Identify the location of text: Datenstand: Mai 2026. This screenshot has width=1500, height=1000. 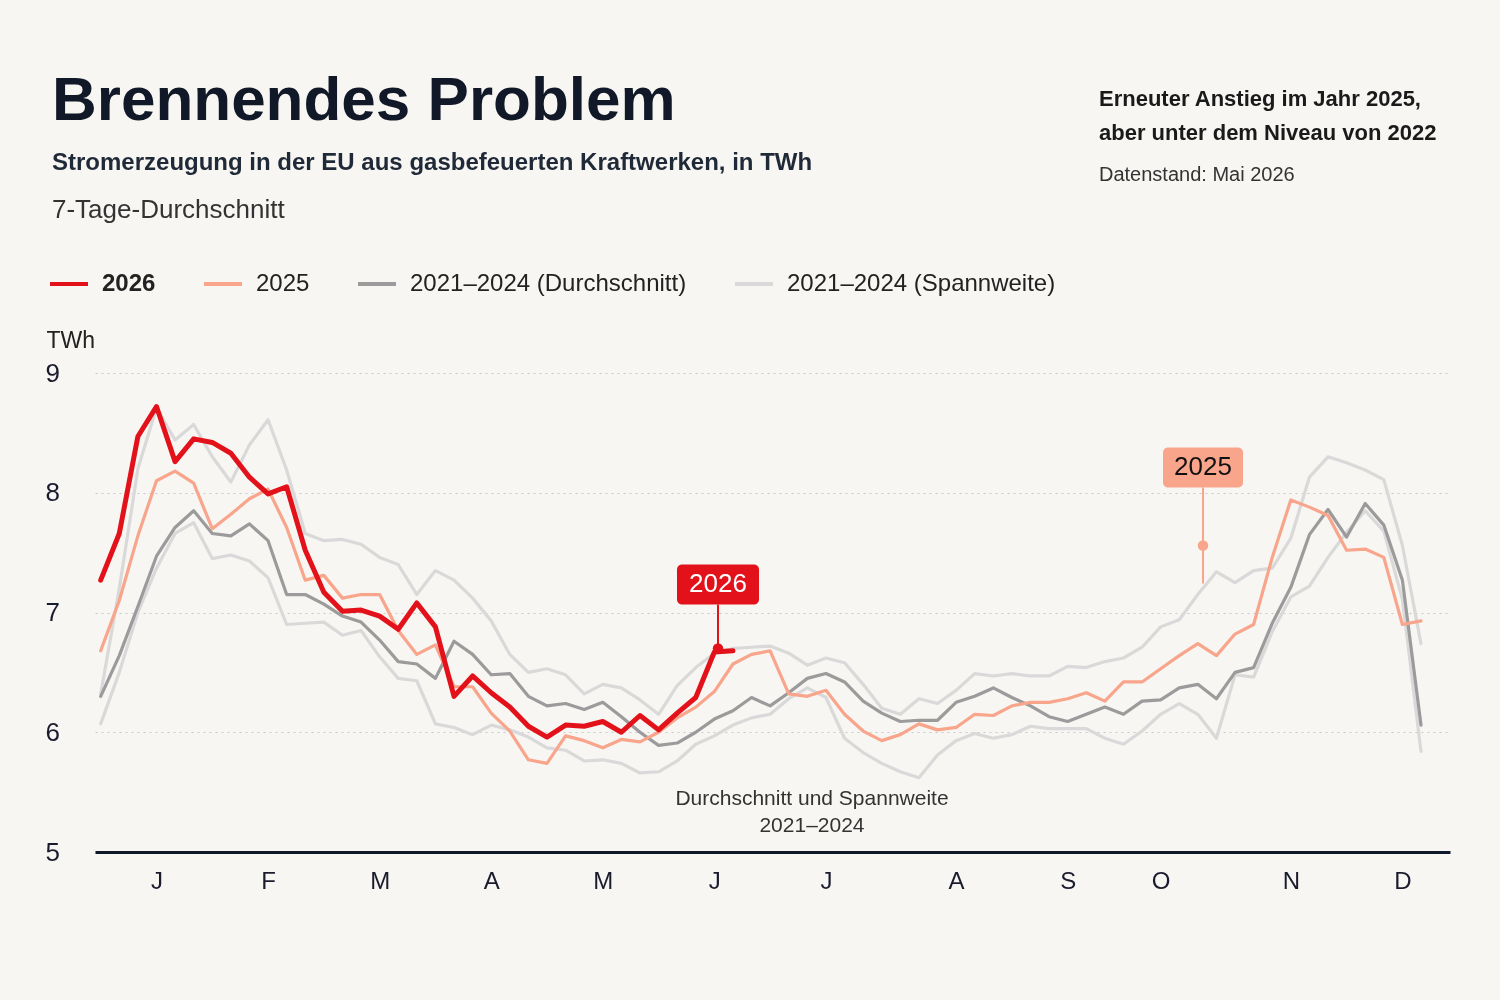
(1197, 174).